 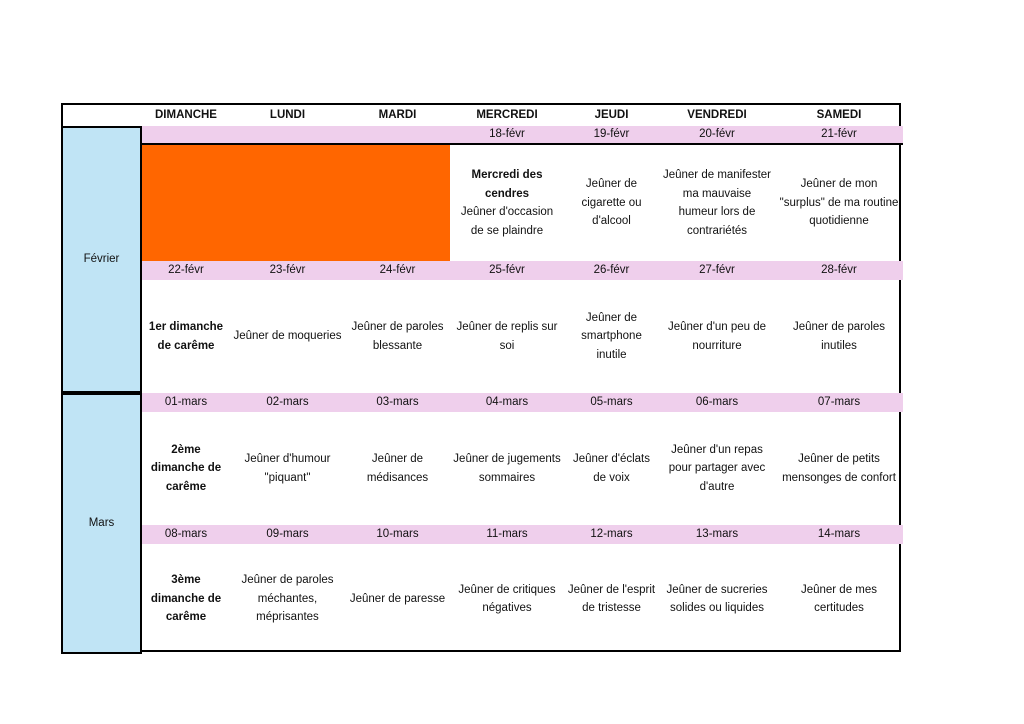 I want to click on fast-text: Jeûner de paroles blessante, so click(x=397, y=336).